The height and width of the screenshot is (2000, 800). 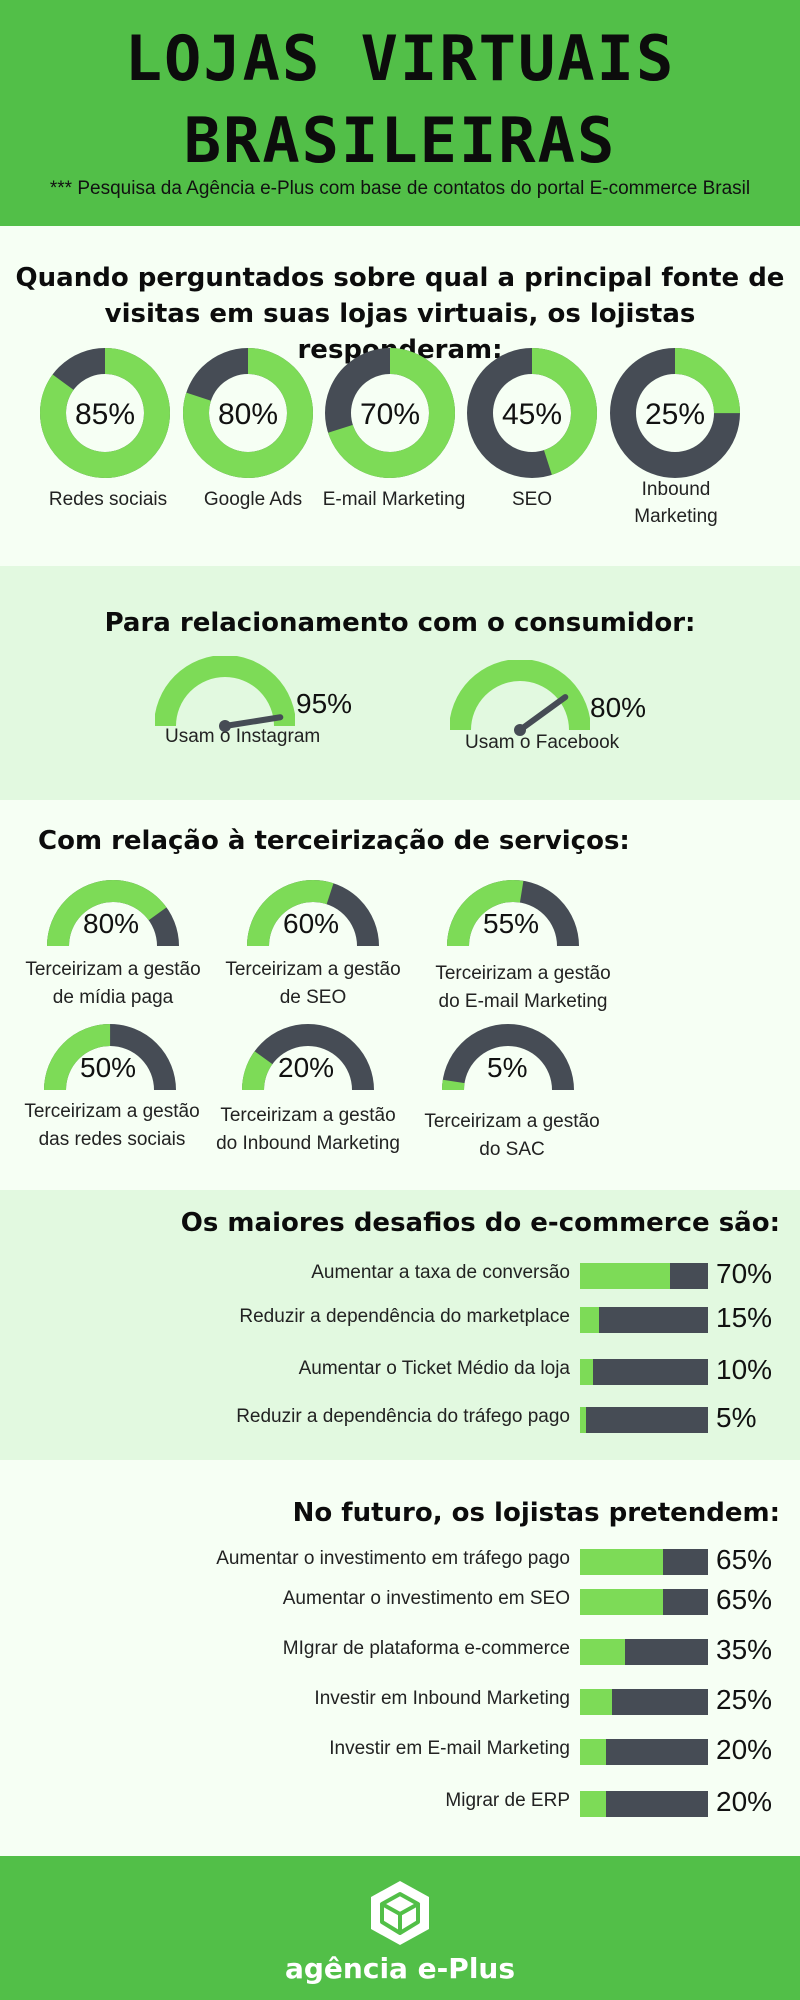 What do you see at coordinates (403, 1416) in the screenshot?
I see `bar-label: Reduzir a dependência do tráfego pago` at bounding box center [403, 1416].